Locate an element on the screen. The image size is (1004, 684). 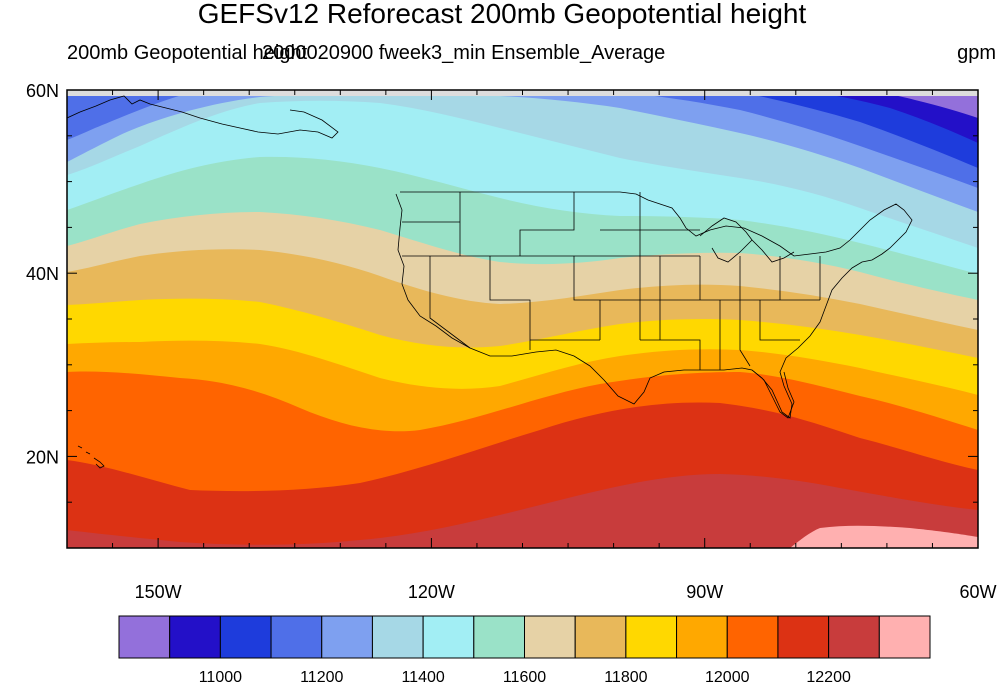
lon-label: 90W is located at coordinates (704, 592).